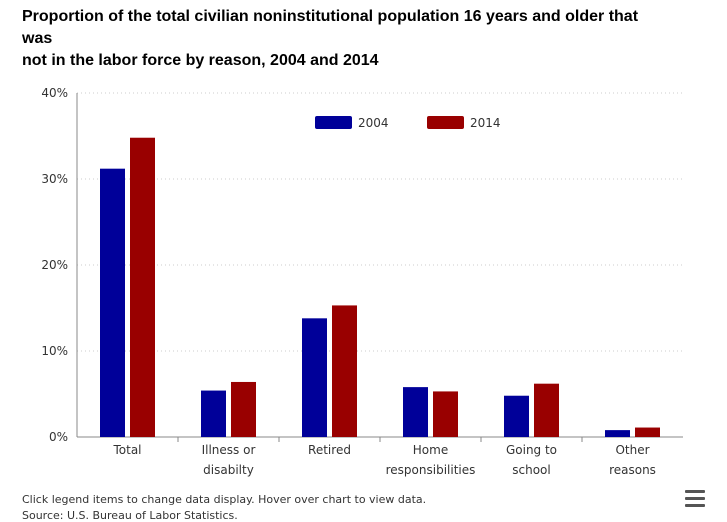 Image resolution: width=727 pixels, height=522 pixels. Describe the element at coordinates (54, 265) in the screenshot. I see `y-tick-label: 20%` at that location.